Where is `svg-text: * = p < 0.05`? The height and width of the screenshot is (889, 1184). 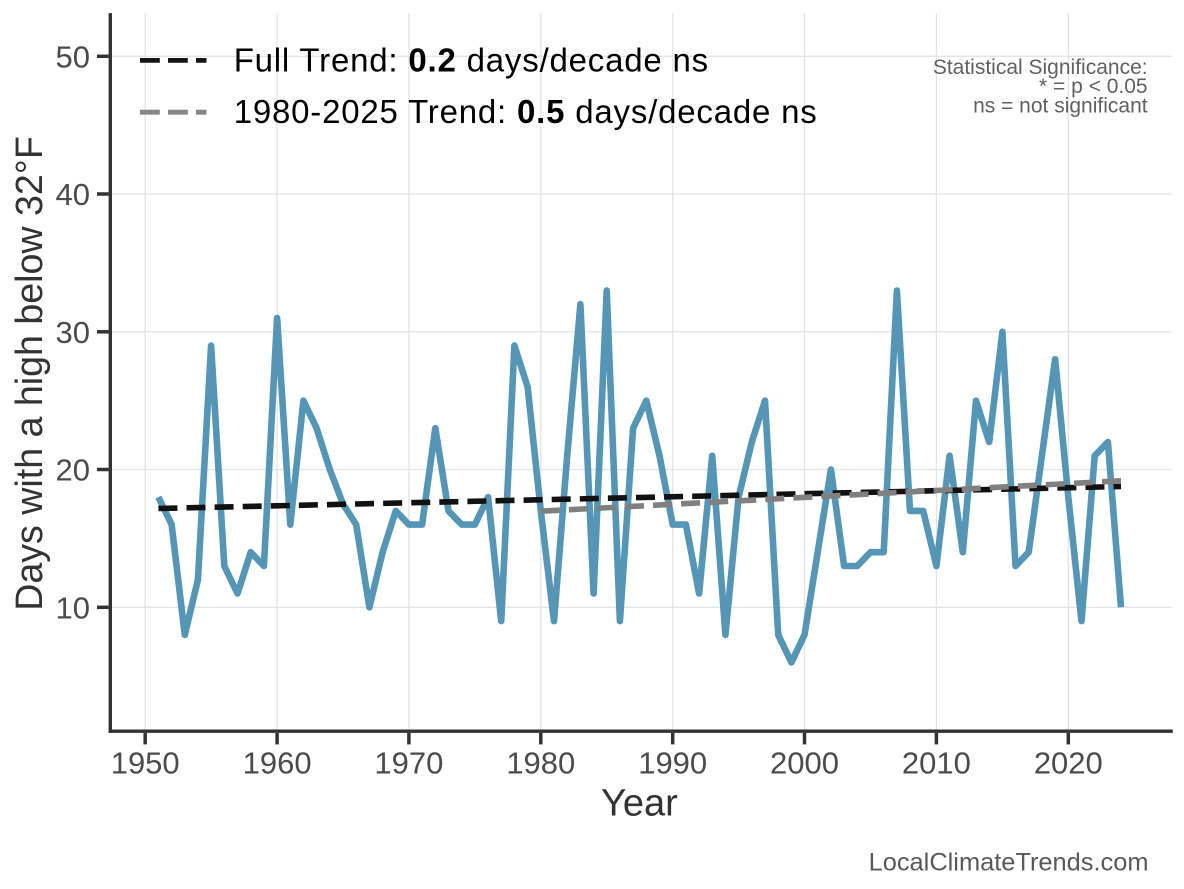 svg-text: * = p < 0.05 is located at coordinates (1093, 86).